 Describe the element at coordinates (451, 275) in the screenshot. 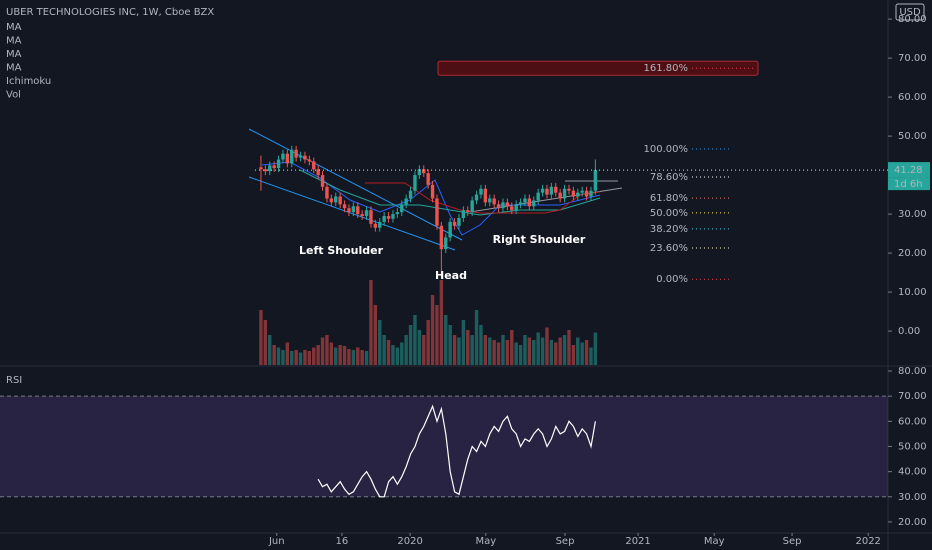

I see `annotation: Head` at that location.